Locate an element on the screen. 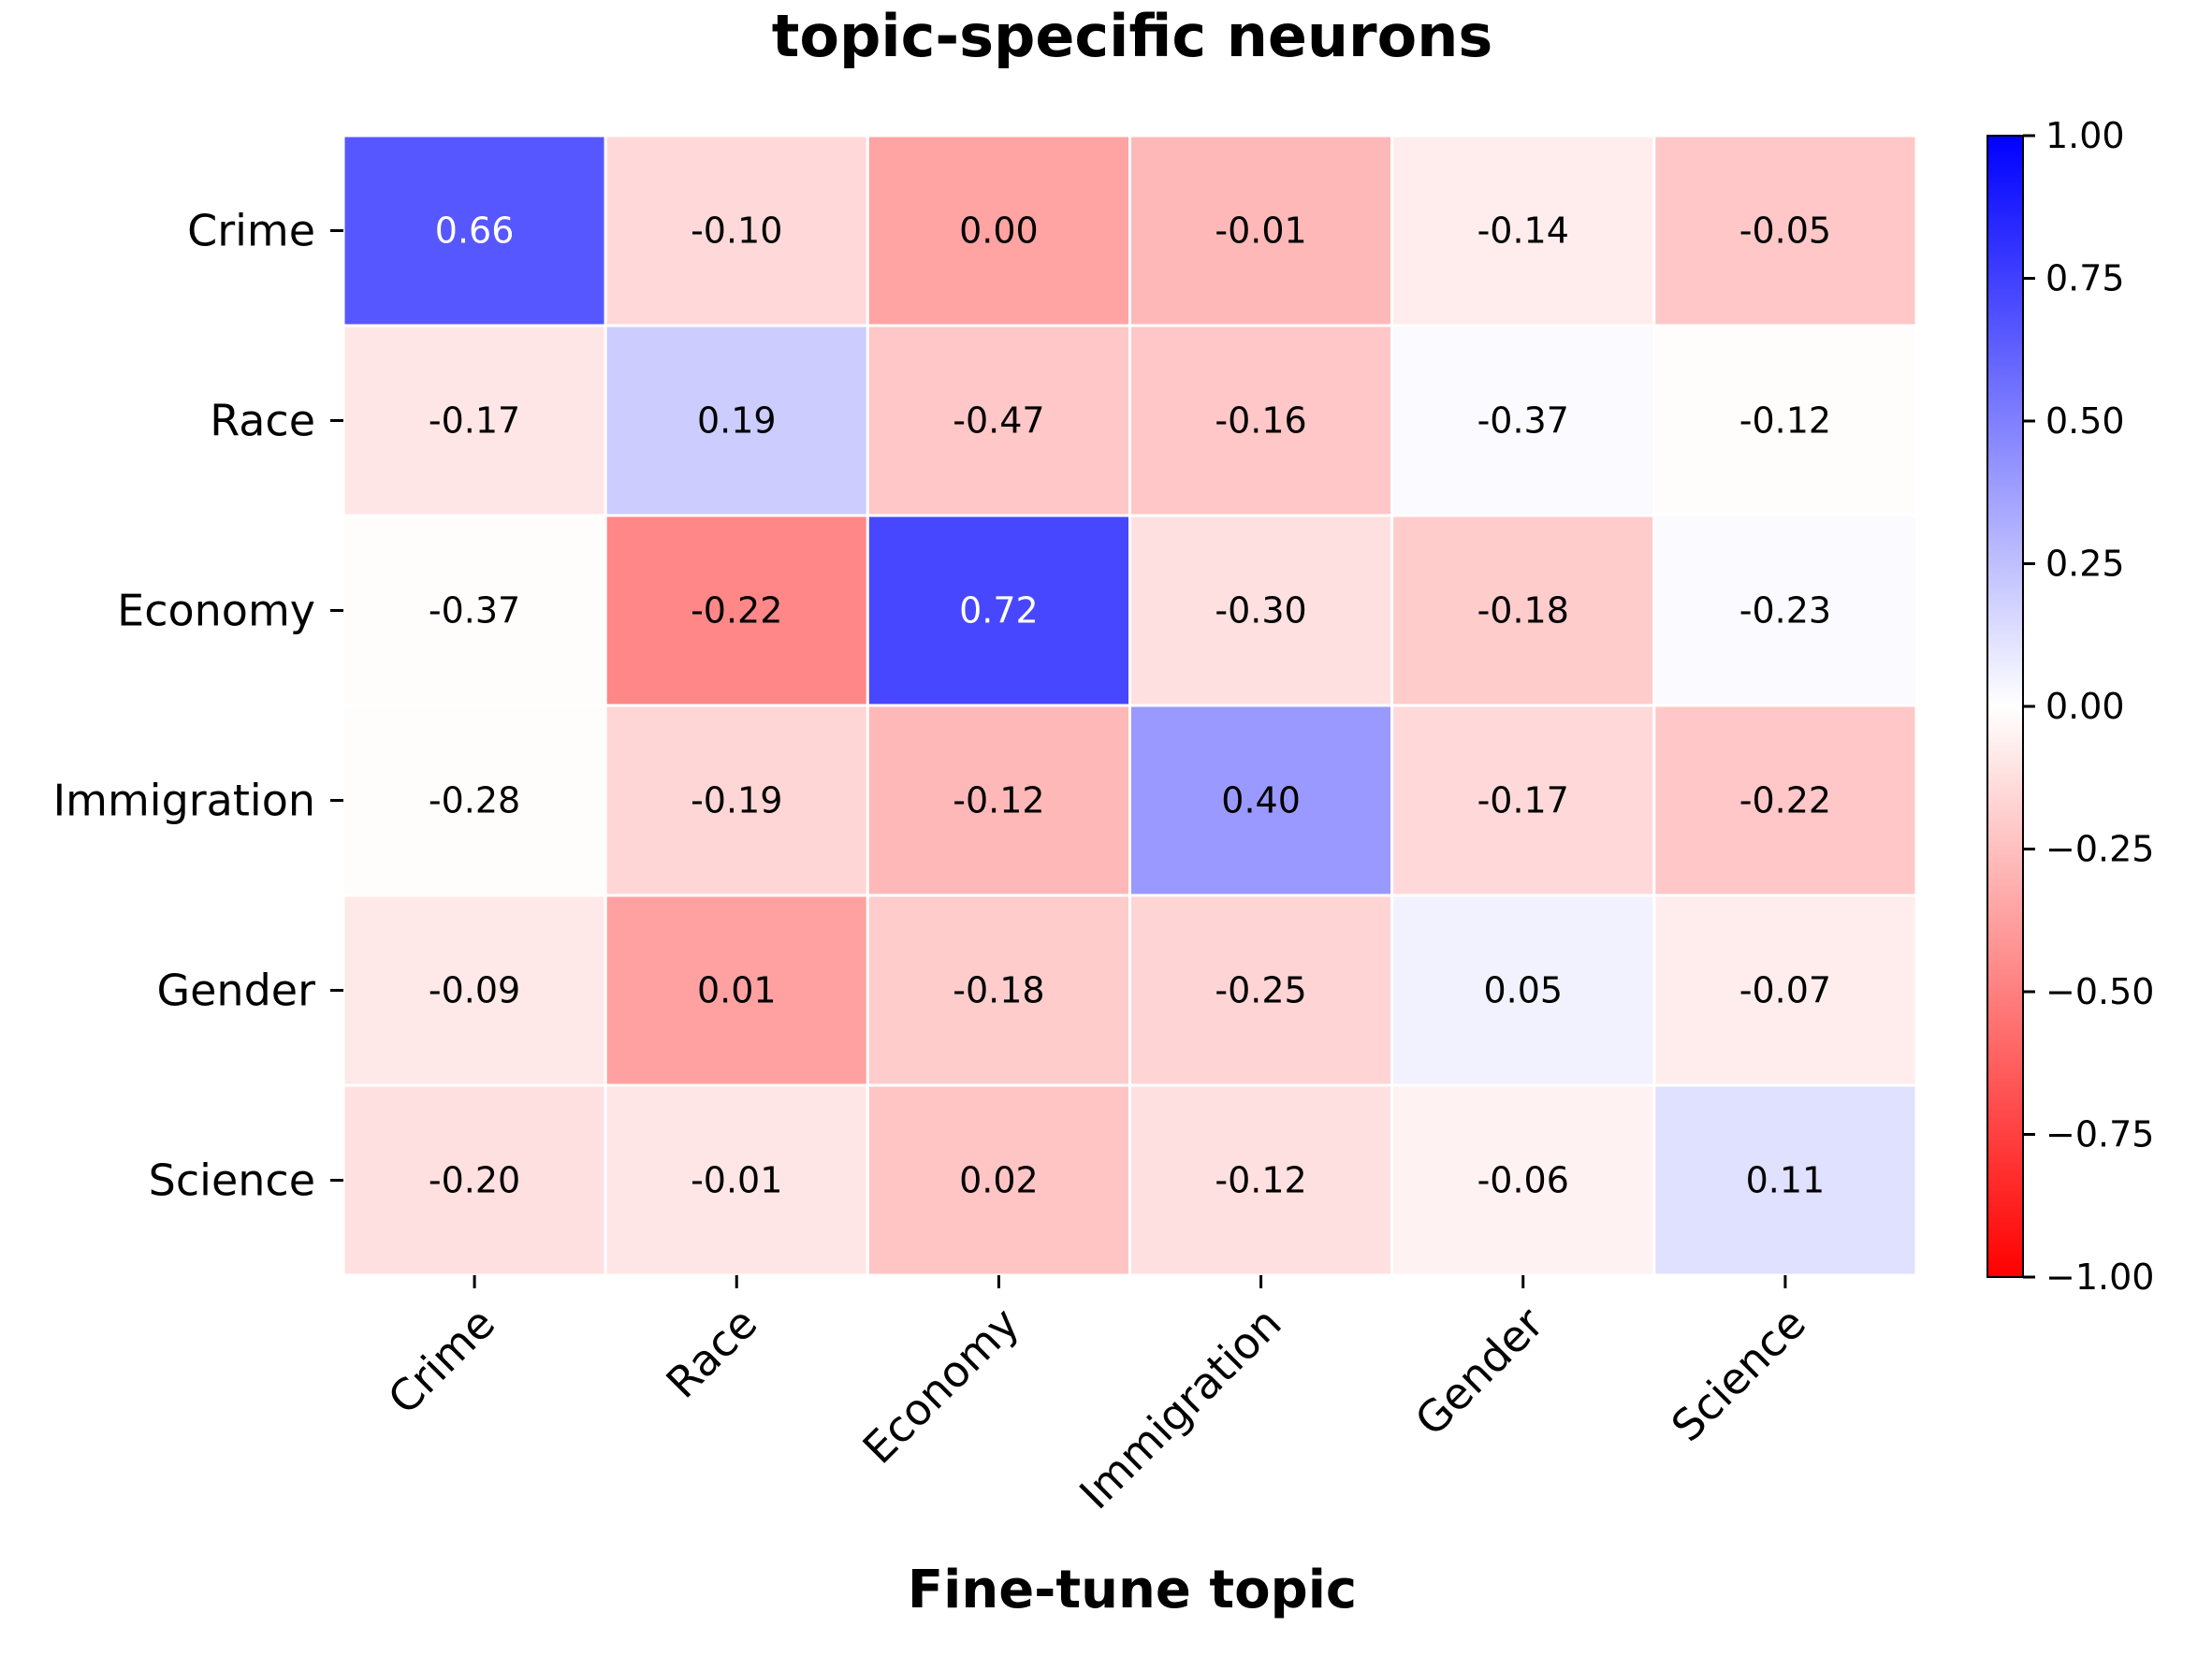 This screenshot has height=1656, width=2212. cell-value-label: 0.05 is located at coordinates (1523, 991).